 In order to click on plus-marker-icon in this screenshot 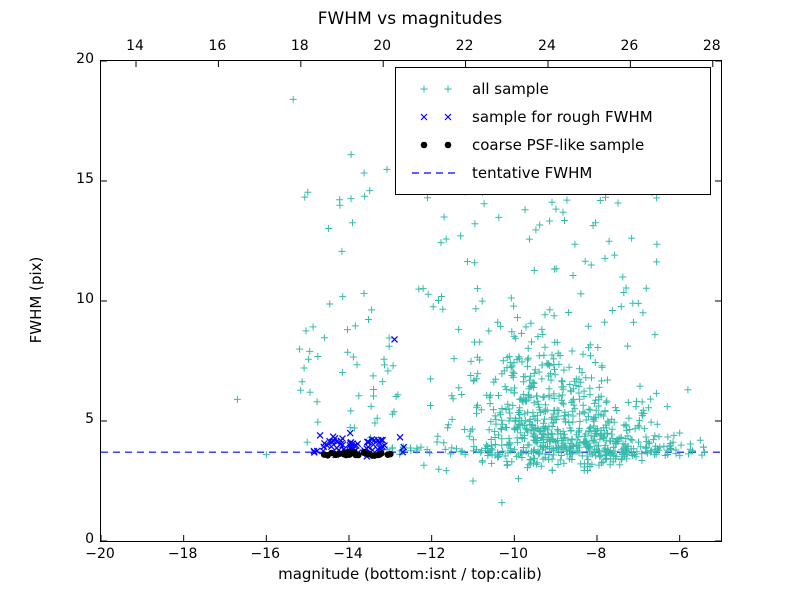, I will do `click(436, 89)`.